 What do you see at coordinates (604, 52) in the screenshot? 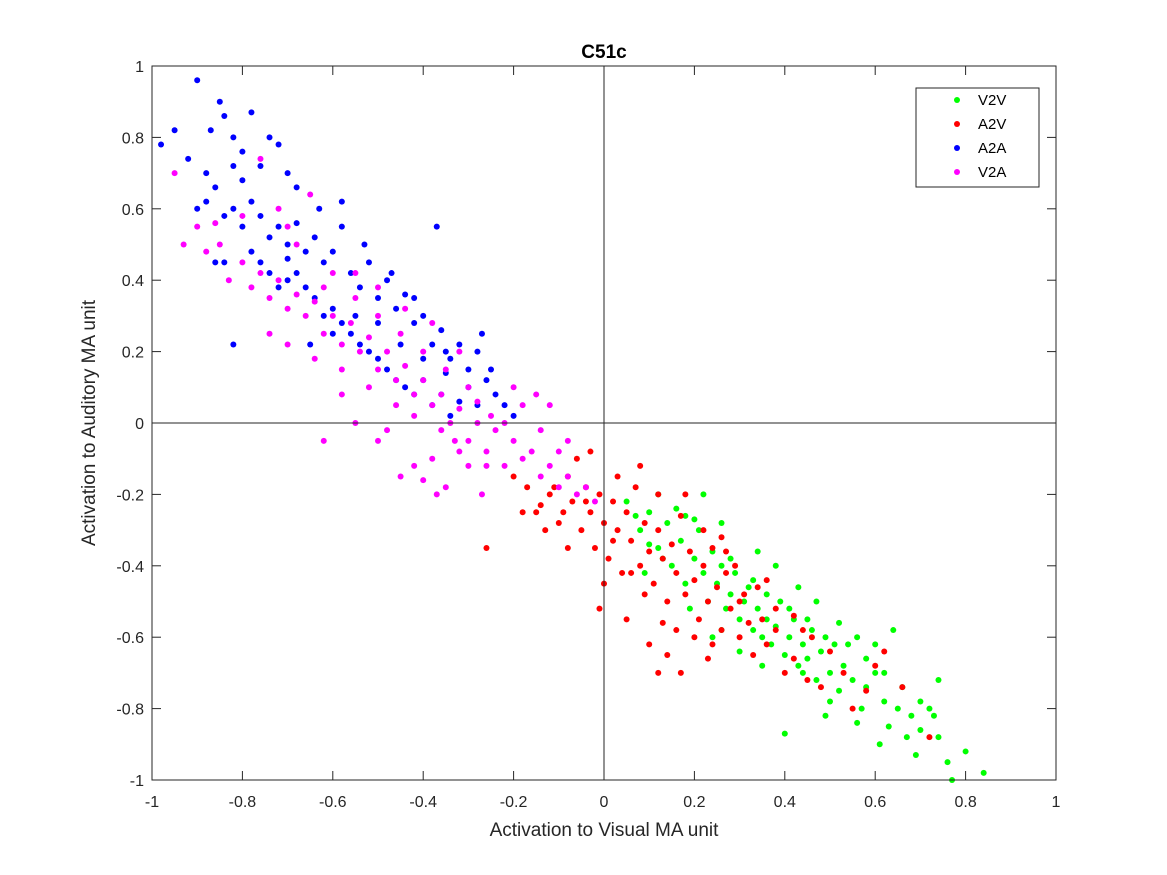
I see `chart-title: C51c` at bounding box center [604, 52].